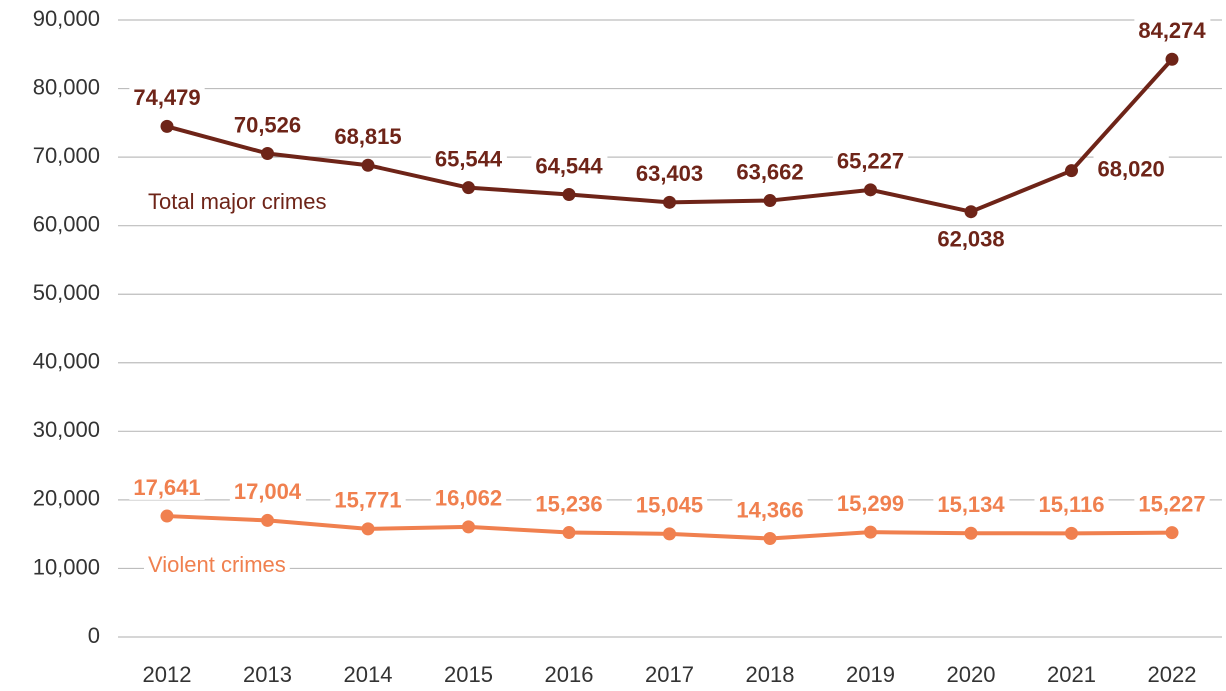 The image size is (1226, 691). I want to click on data-label: 68,815, so click(367, 136).